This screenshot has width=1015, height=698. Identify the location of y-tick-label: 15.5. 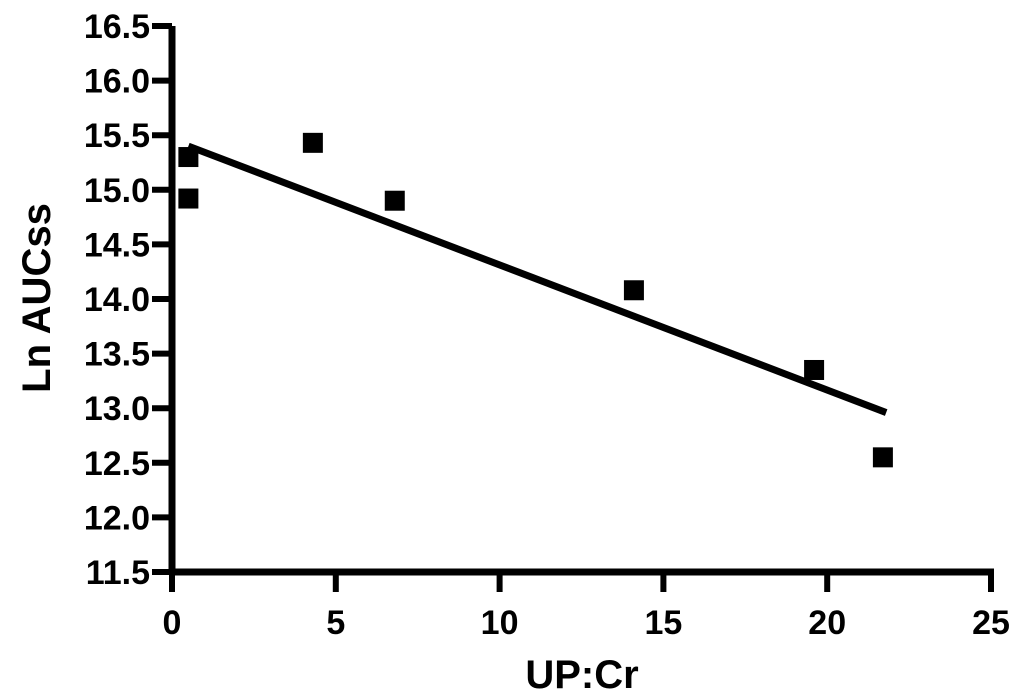
(117, 136).